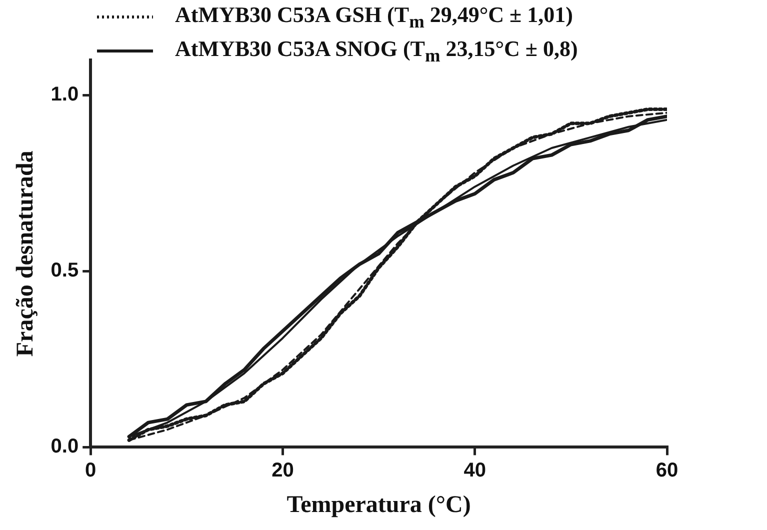  Describe the element at coordinates (64, 271) in the screenshot. I see `y-tick-label: 0.5` at that location.